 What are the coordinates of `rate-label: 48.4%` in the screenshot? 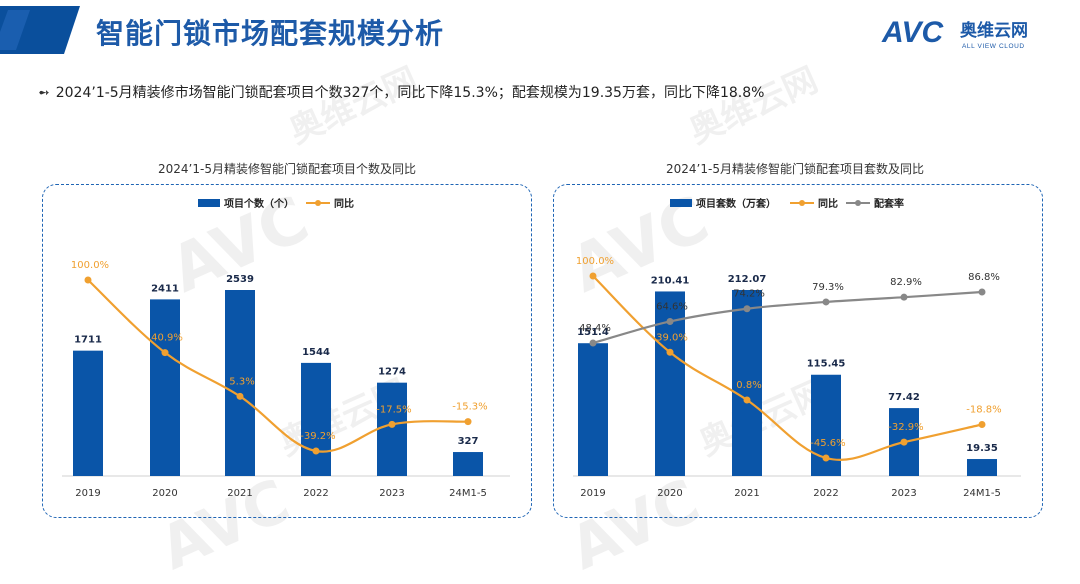 It's located at (595, 328).